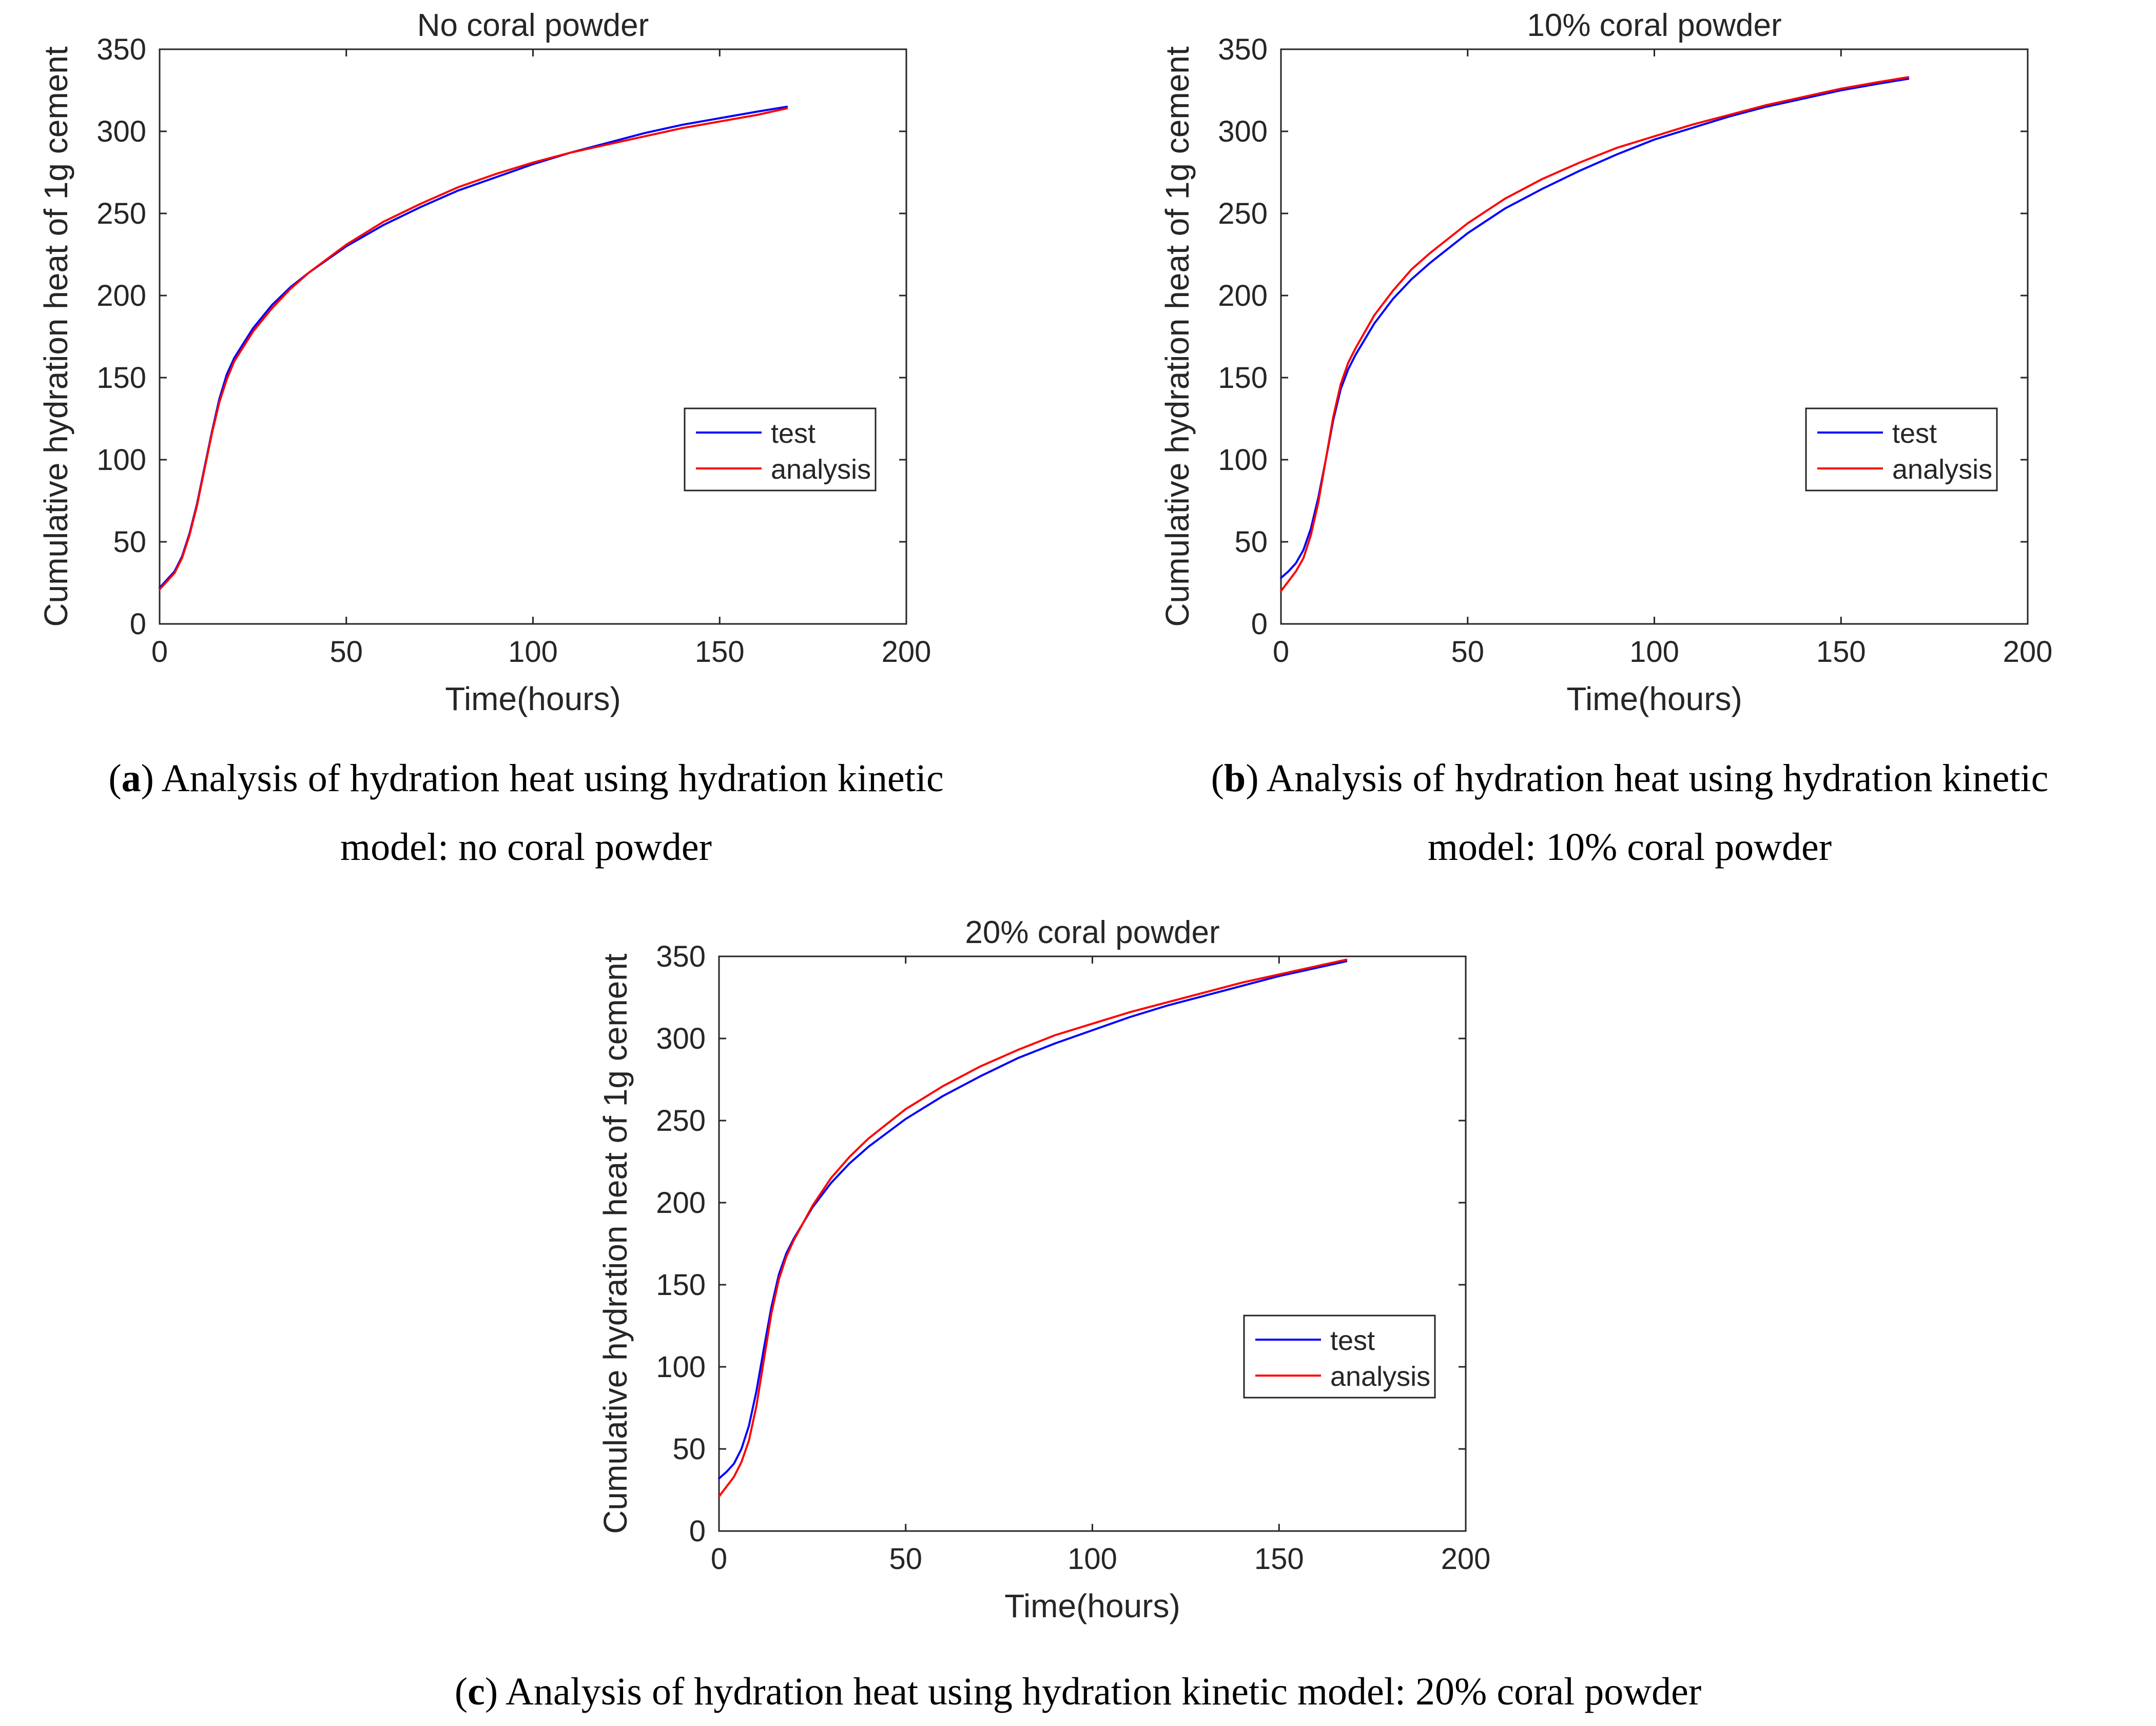 The image size is (2156, 1726). I want to click on chart-title: No coral powder, so click(533, 25).